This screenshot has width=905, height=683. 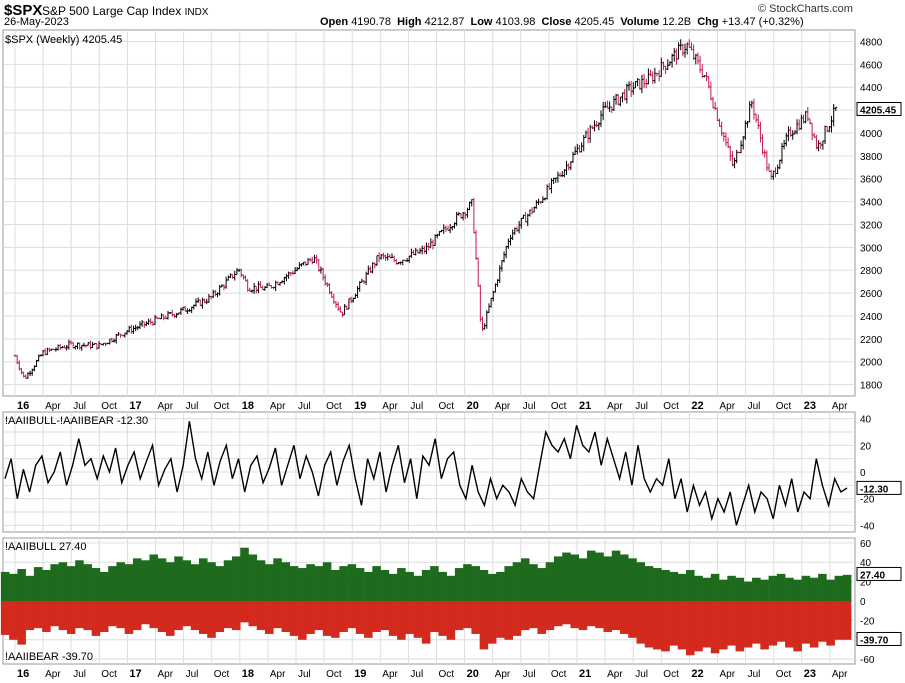 What do you see at coordinates (762, 22) in the screenshot?
I see `chg-value: +13.47 (+0.32%)` at bounding box center [762, 22].